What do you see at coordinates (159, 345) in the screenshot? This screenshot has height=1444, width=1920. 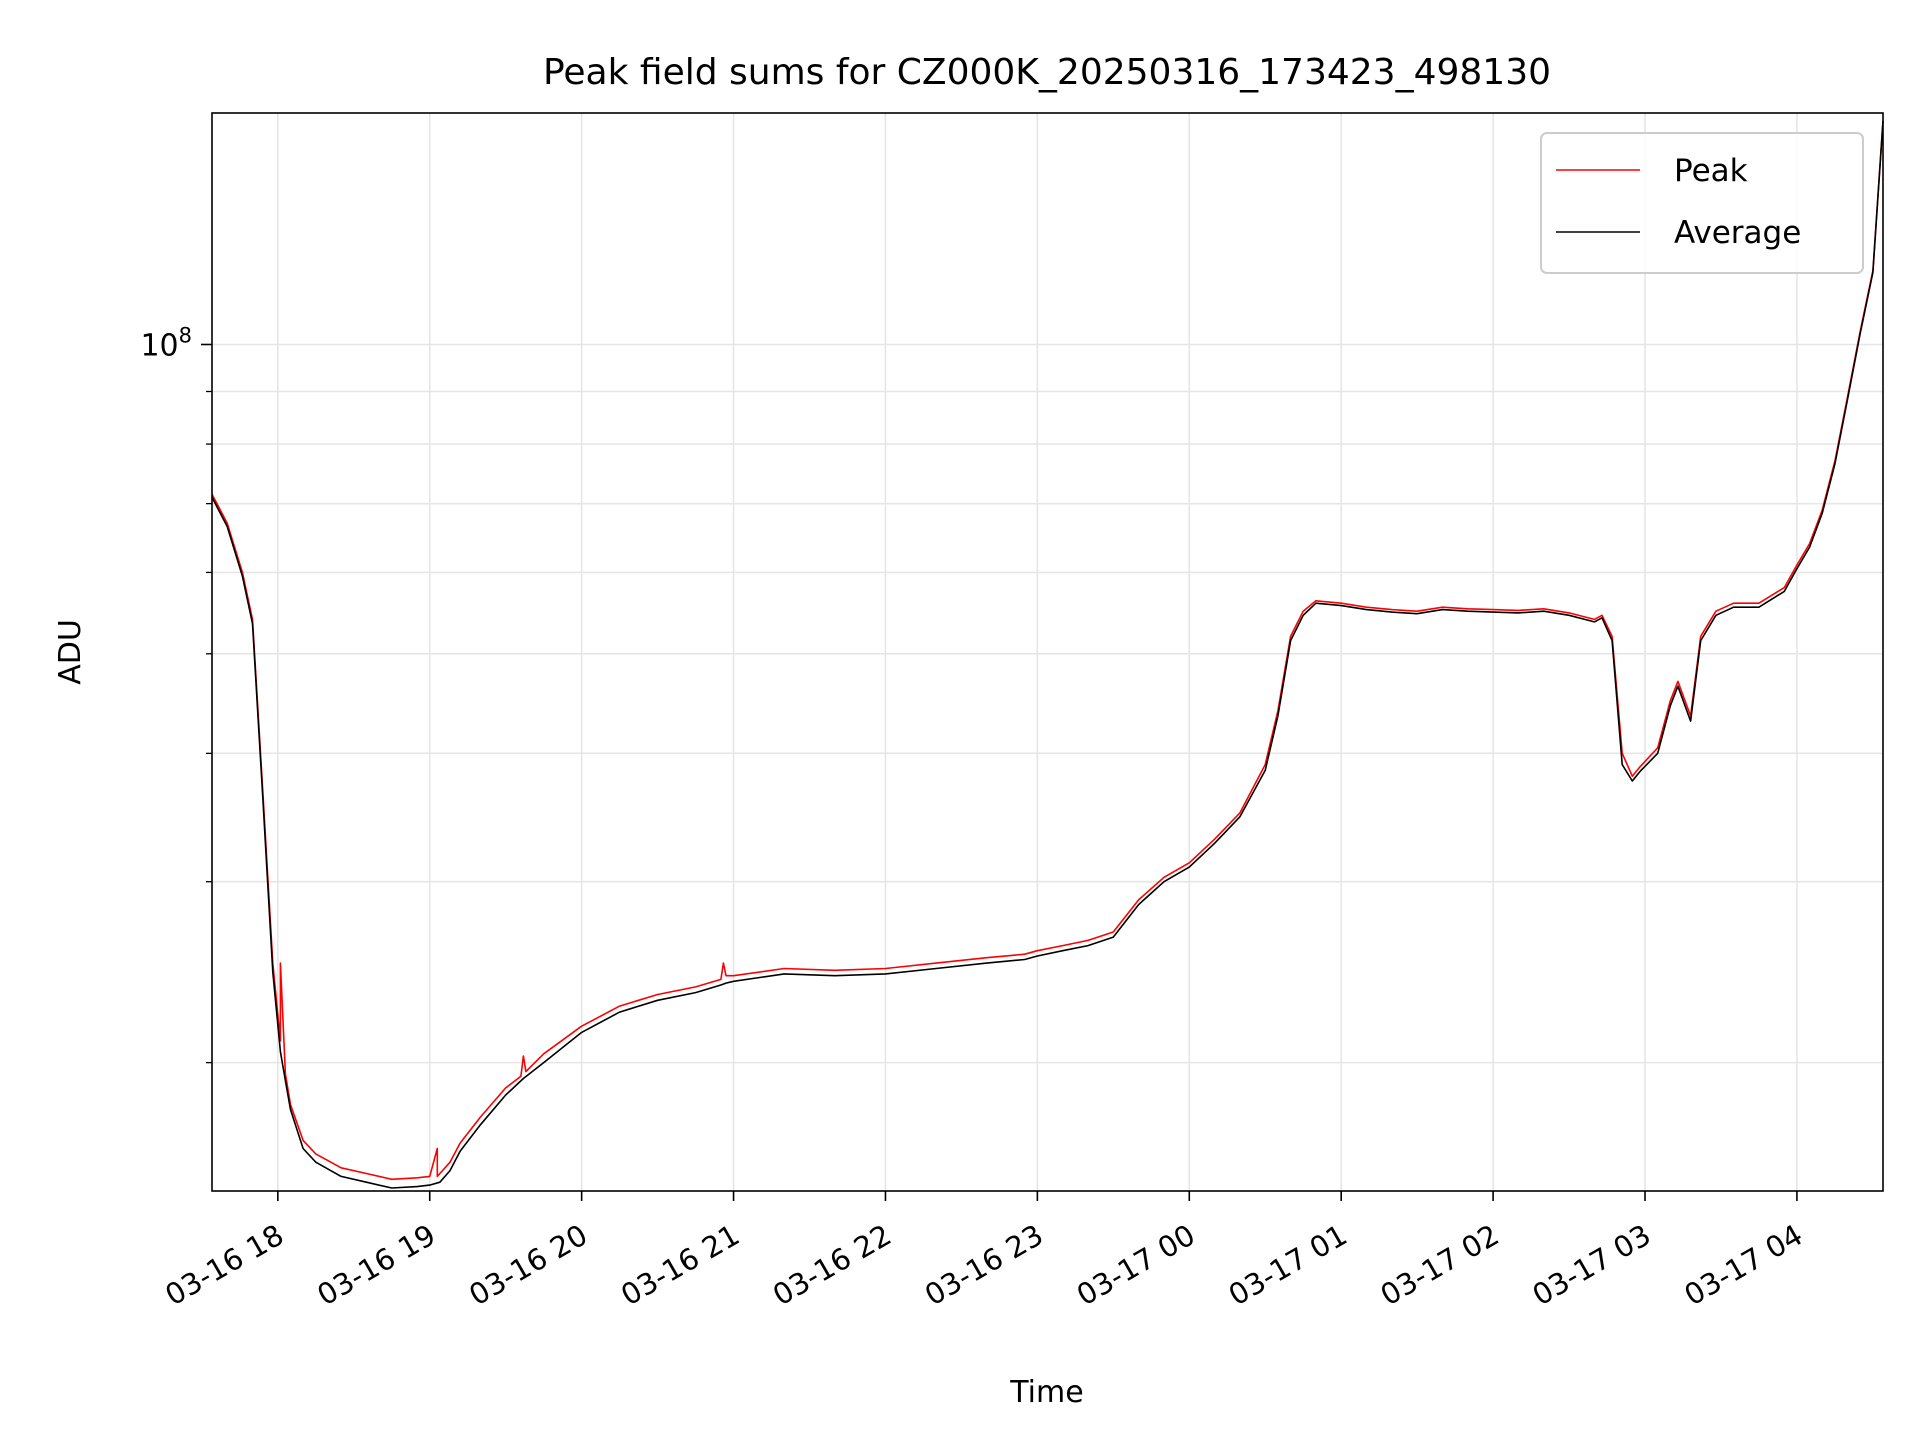 I see `y-tick-label-base: 10` at bounding box center [159, 345].